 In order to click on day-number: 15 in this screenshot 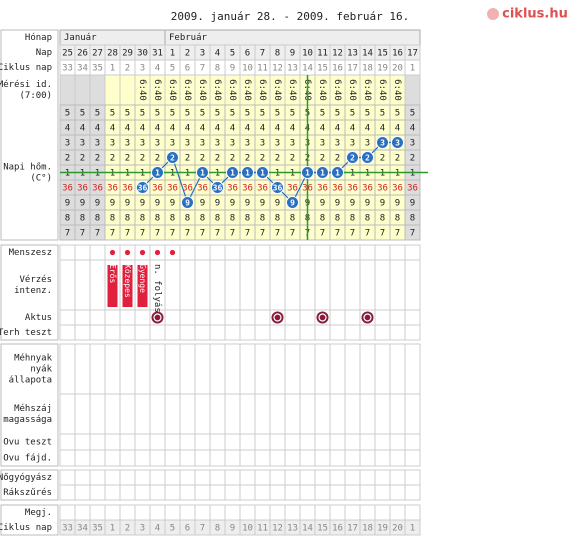, I will do `click(382, 54)`.